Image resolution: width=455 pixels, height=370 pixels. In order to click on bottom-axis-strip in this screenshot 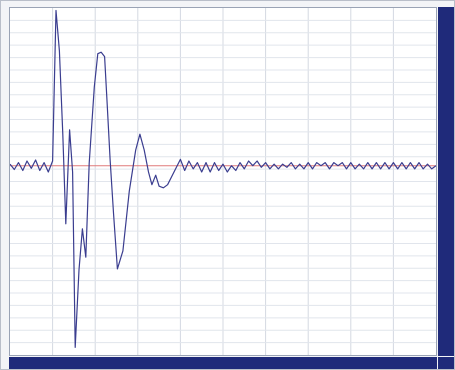, I will do `click(223, 363)`.